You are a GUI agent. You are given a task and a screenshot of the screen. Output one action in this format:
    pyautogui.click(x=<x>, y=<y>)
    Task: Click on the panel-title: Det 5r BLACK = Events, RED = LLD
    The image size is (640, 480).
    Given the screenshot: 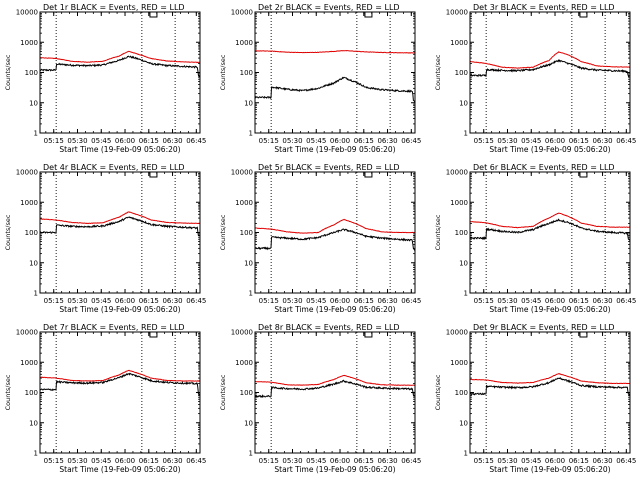 What is the action you would take?
    pyautogui.click(x=329, y=167)
    